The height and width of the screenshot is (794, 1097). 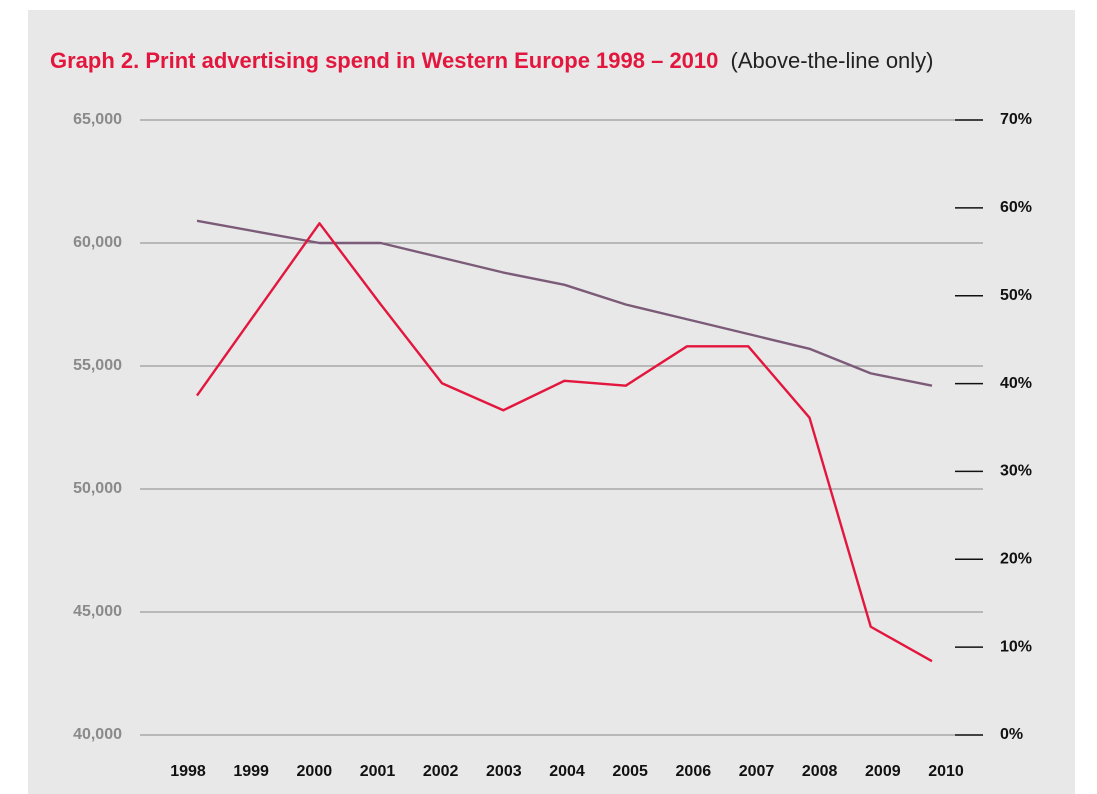 What do you see at coordinates (97, 734) in the screenshot?
I see `y-tick-label: 40,000` at bounding box center [97, 734].